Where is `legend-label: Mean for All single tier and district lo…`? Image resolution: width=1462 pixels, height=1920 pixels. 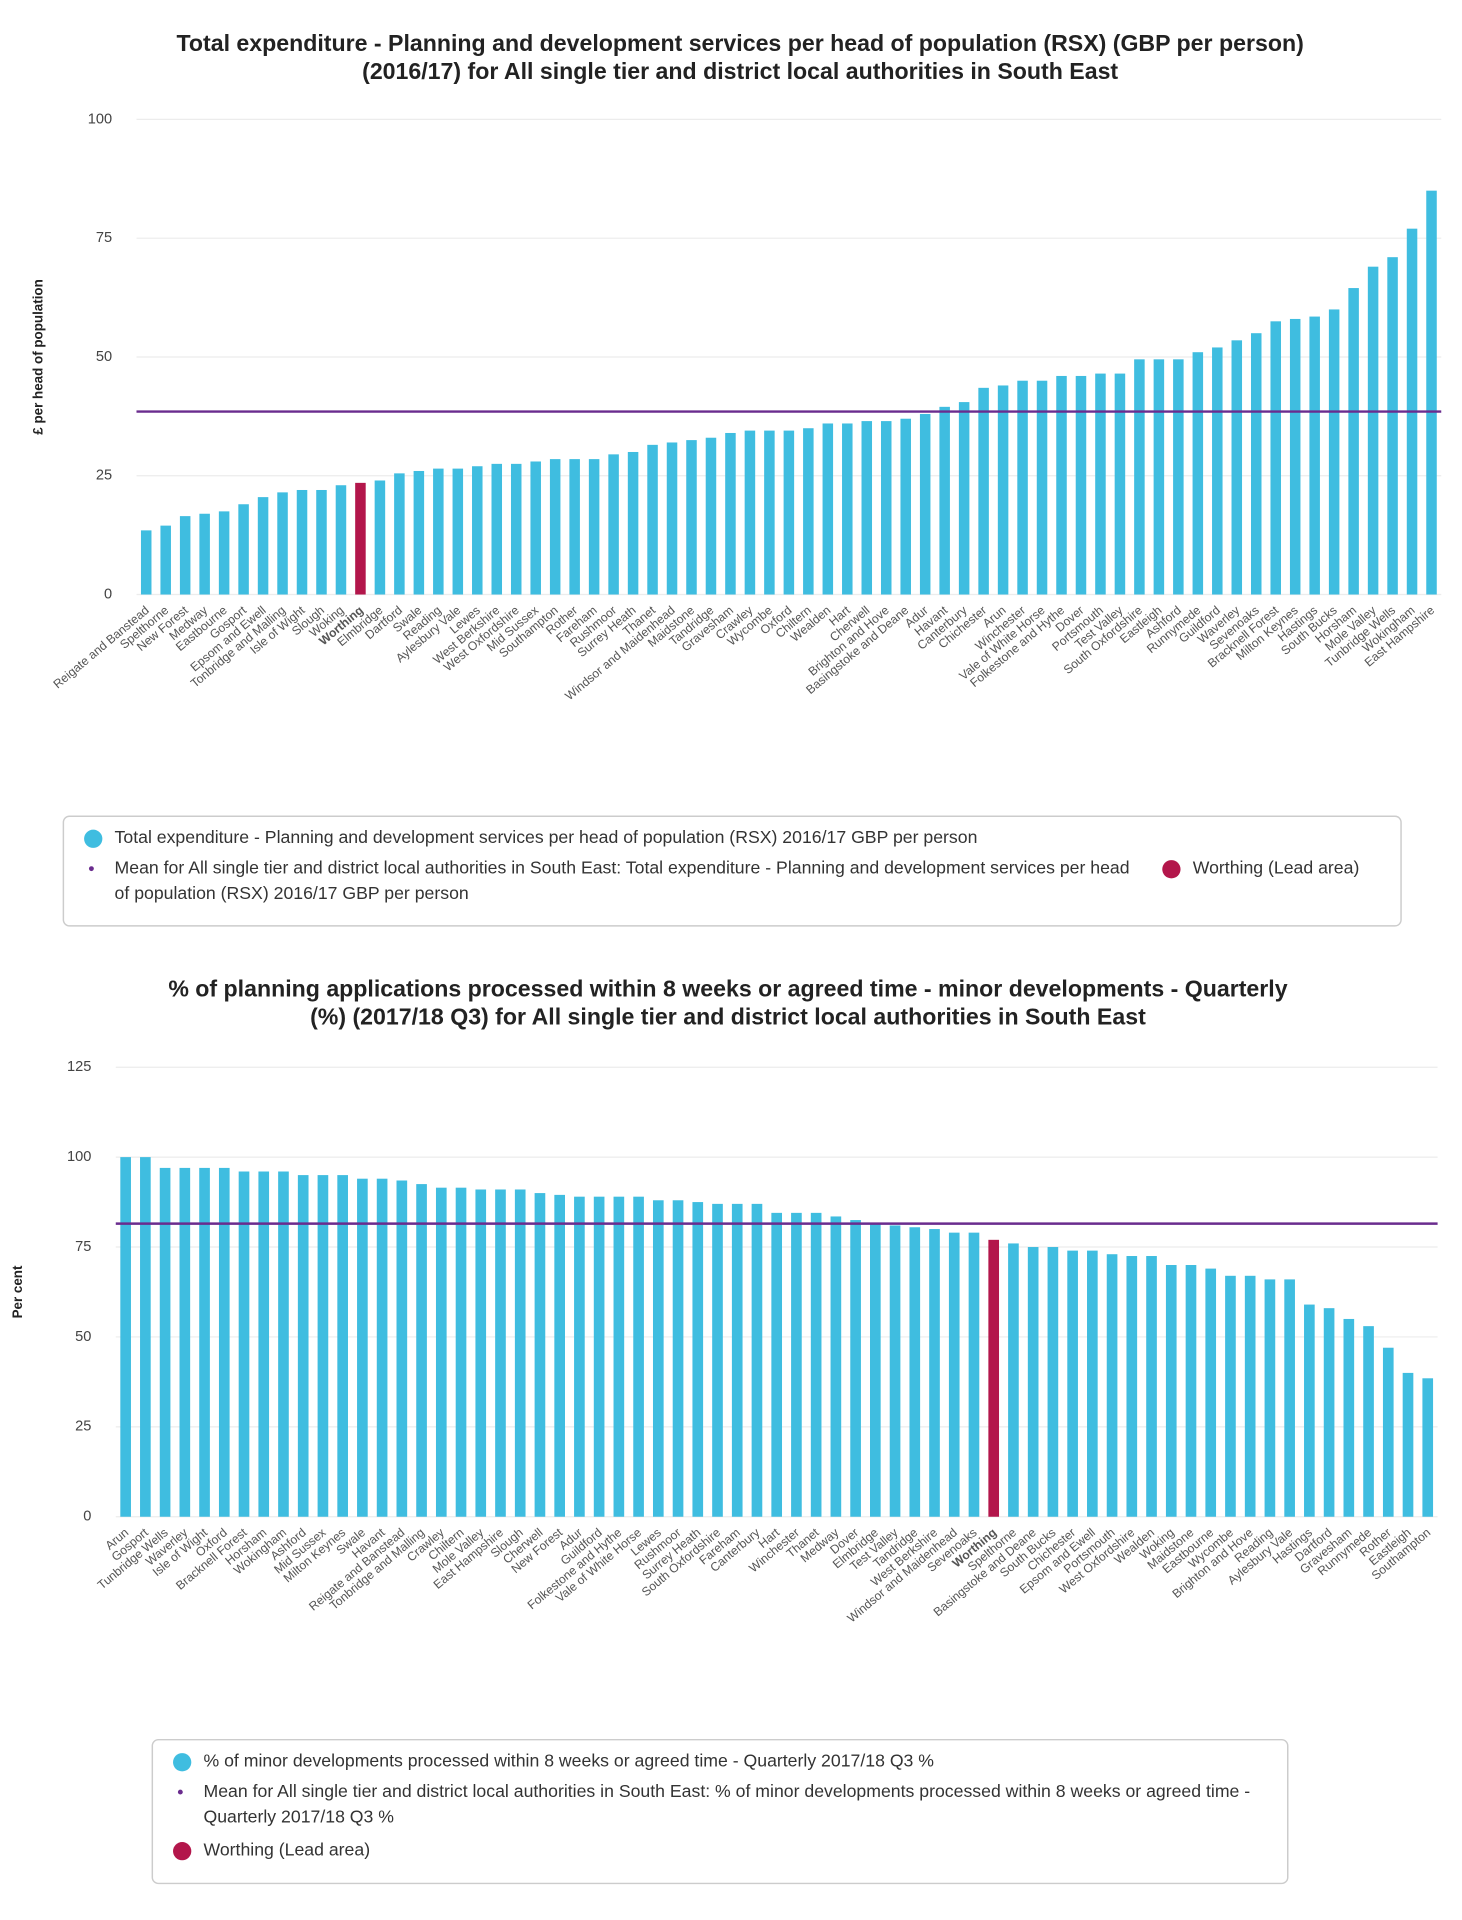 legend-label: Mean for All single tier and district lo… is located at coordinates (622, 881).